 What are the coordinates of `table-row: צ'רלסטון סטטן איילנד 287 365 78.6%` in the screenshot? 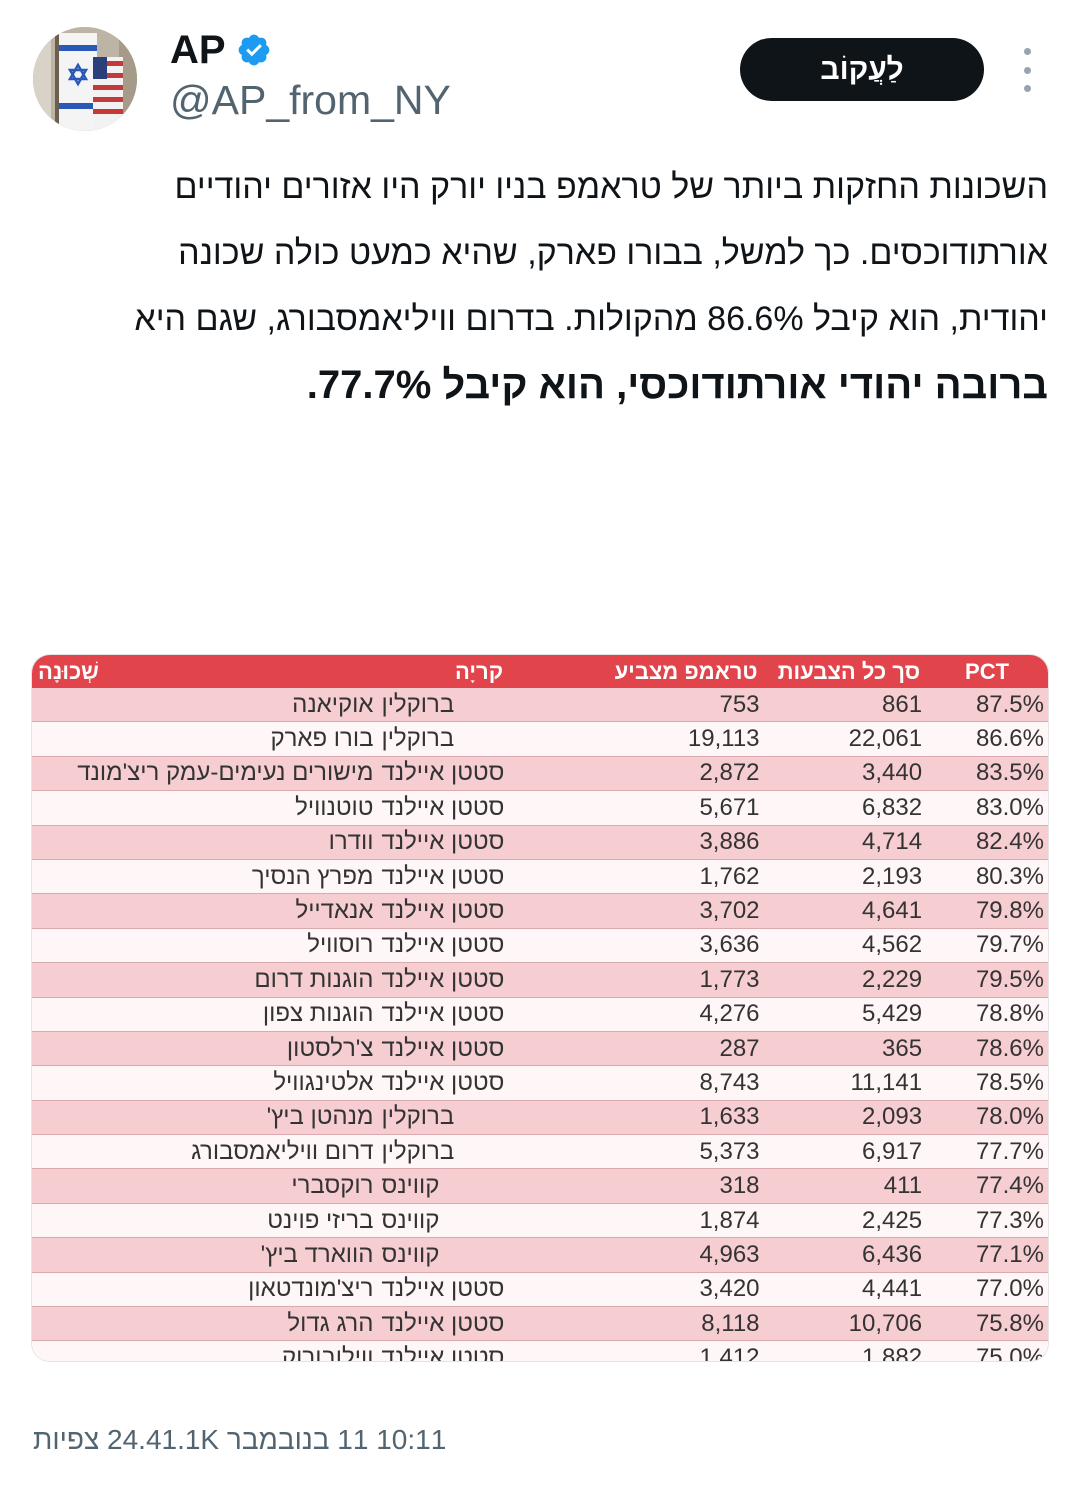 It's located at (540, 1049).